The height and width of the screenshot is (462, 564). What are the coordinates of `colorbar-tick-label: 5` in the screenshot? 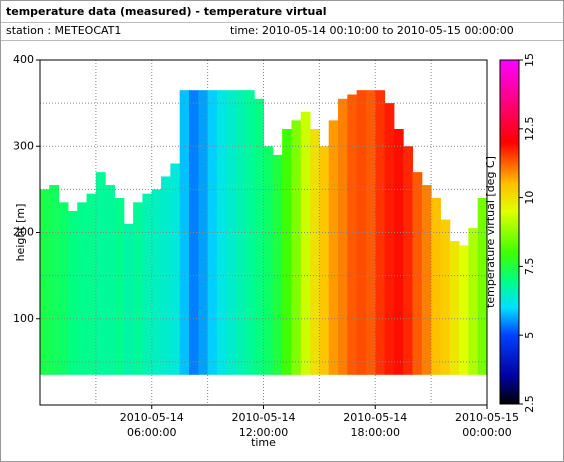 It's located at (529, 335).